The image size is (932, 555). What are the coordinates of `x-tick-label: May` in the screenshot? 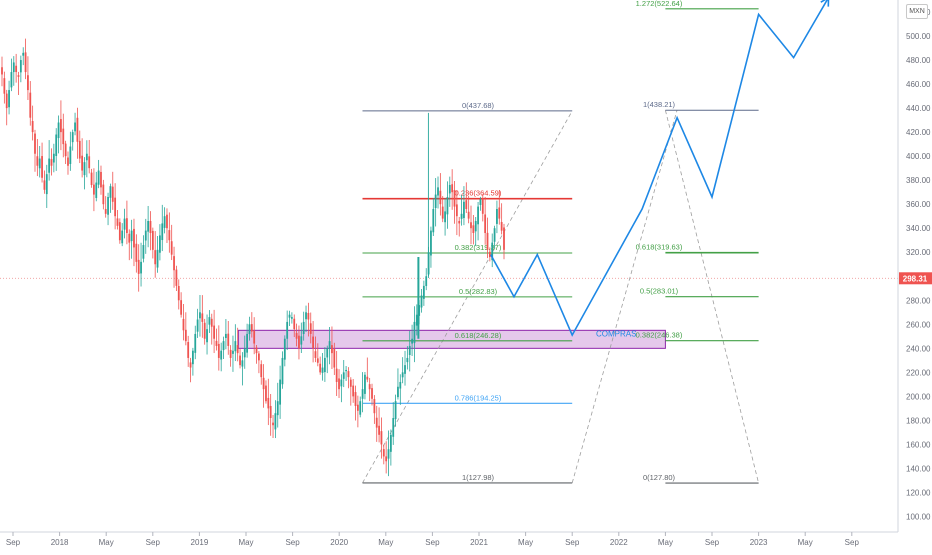 It's located at (805, 542).